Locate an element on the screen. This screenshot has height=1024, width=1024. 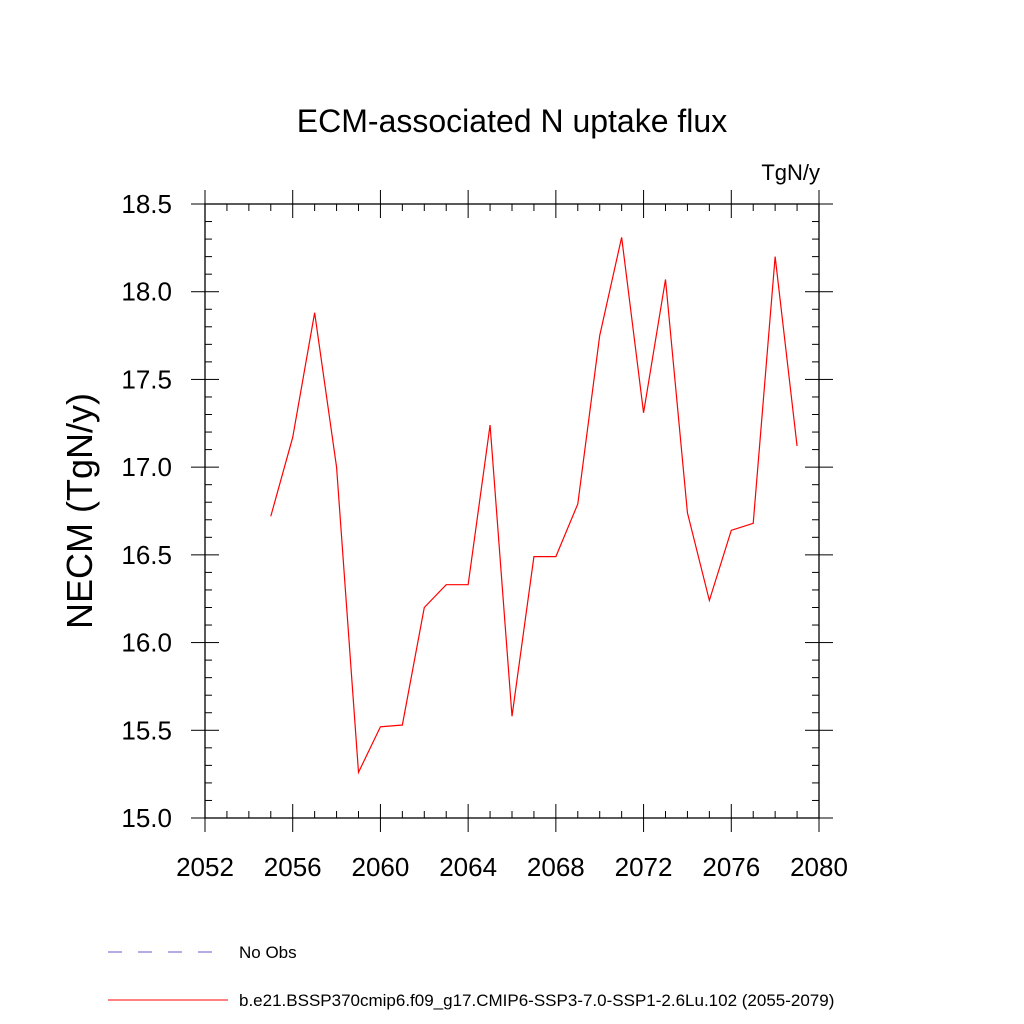
y-tick-label: 15.0 is located at coordinates (146, 818).